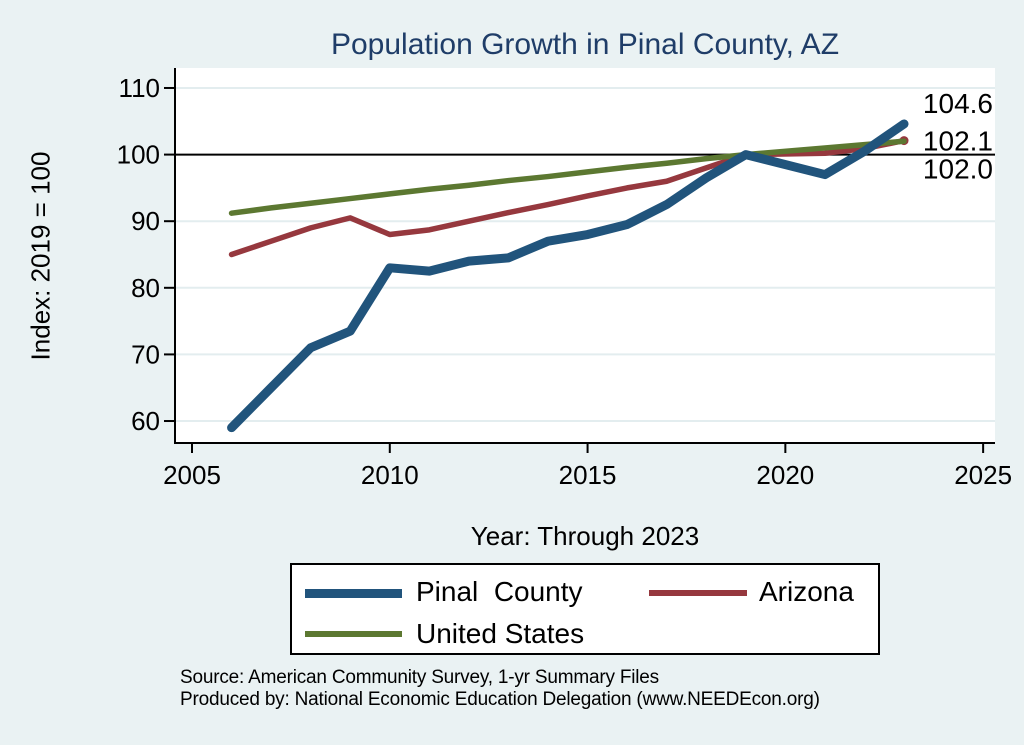  Describe the element at coordinates (585, 44) in the screenshot. I see `chart-title: Population Growth in Pinal County, AZ` at that location.